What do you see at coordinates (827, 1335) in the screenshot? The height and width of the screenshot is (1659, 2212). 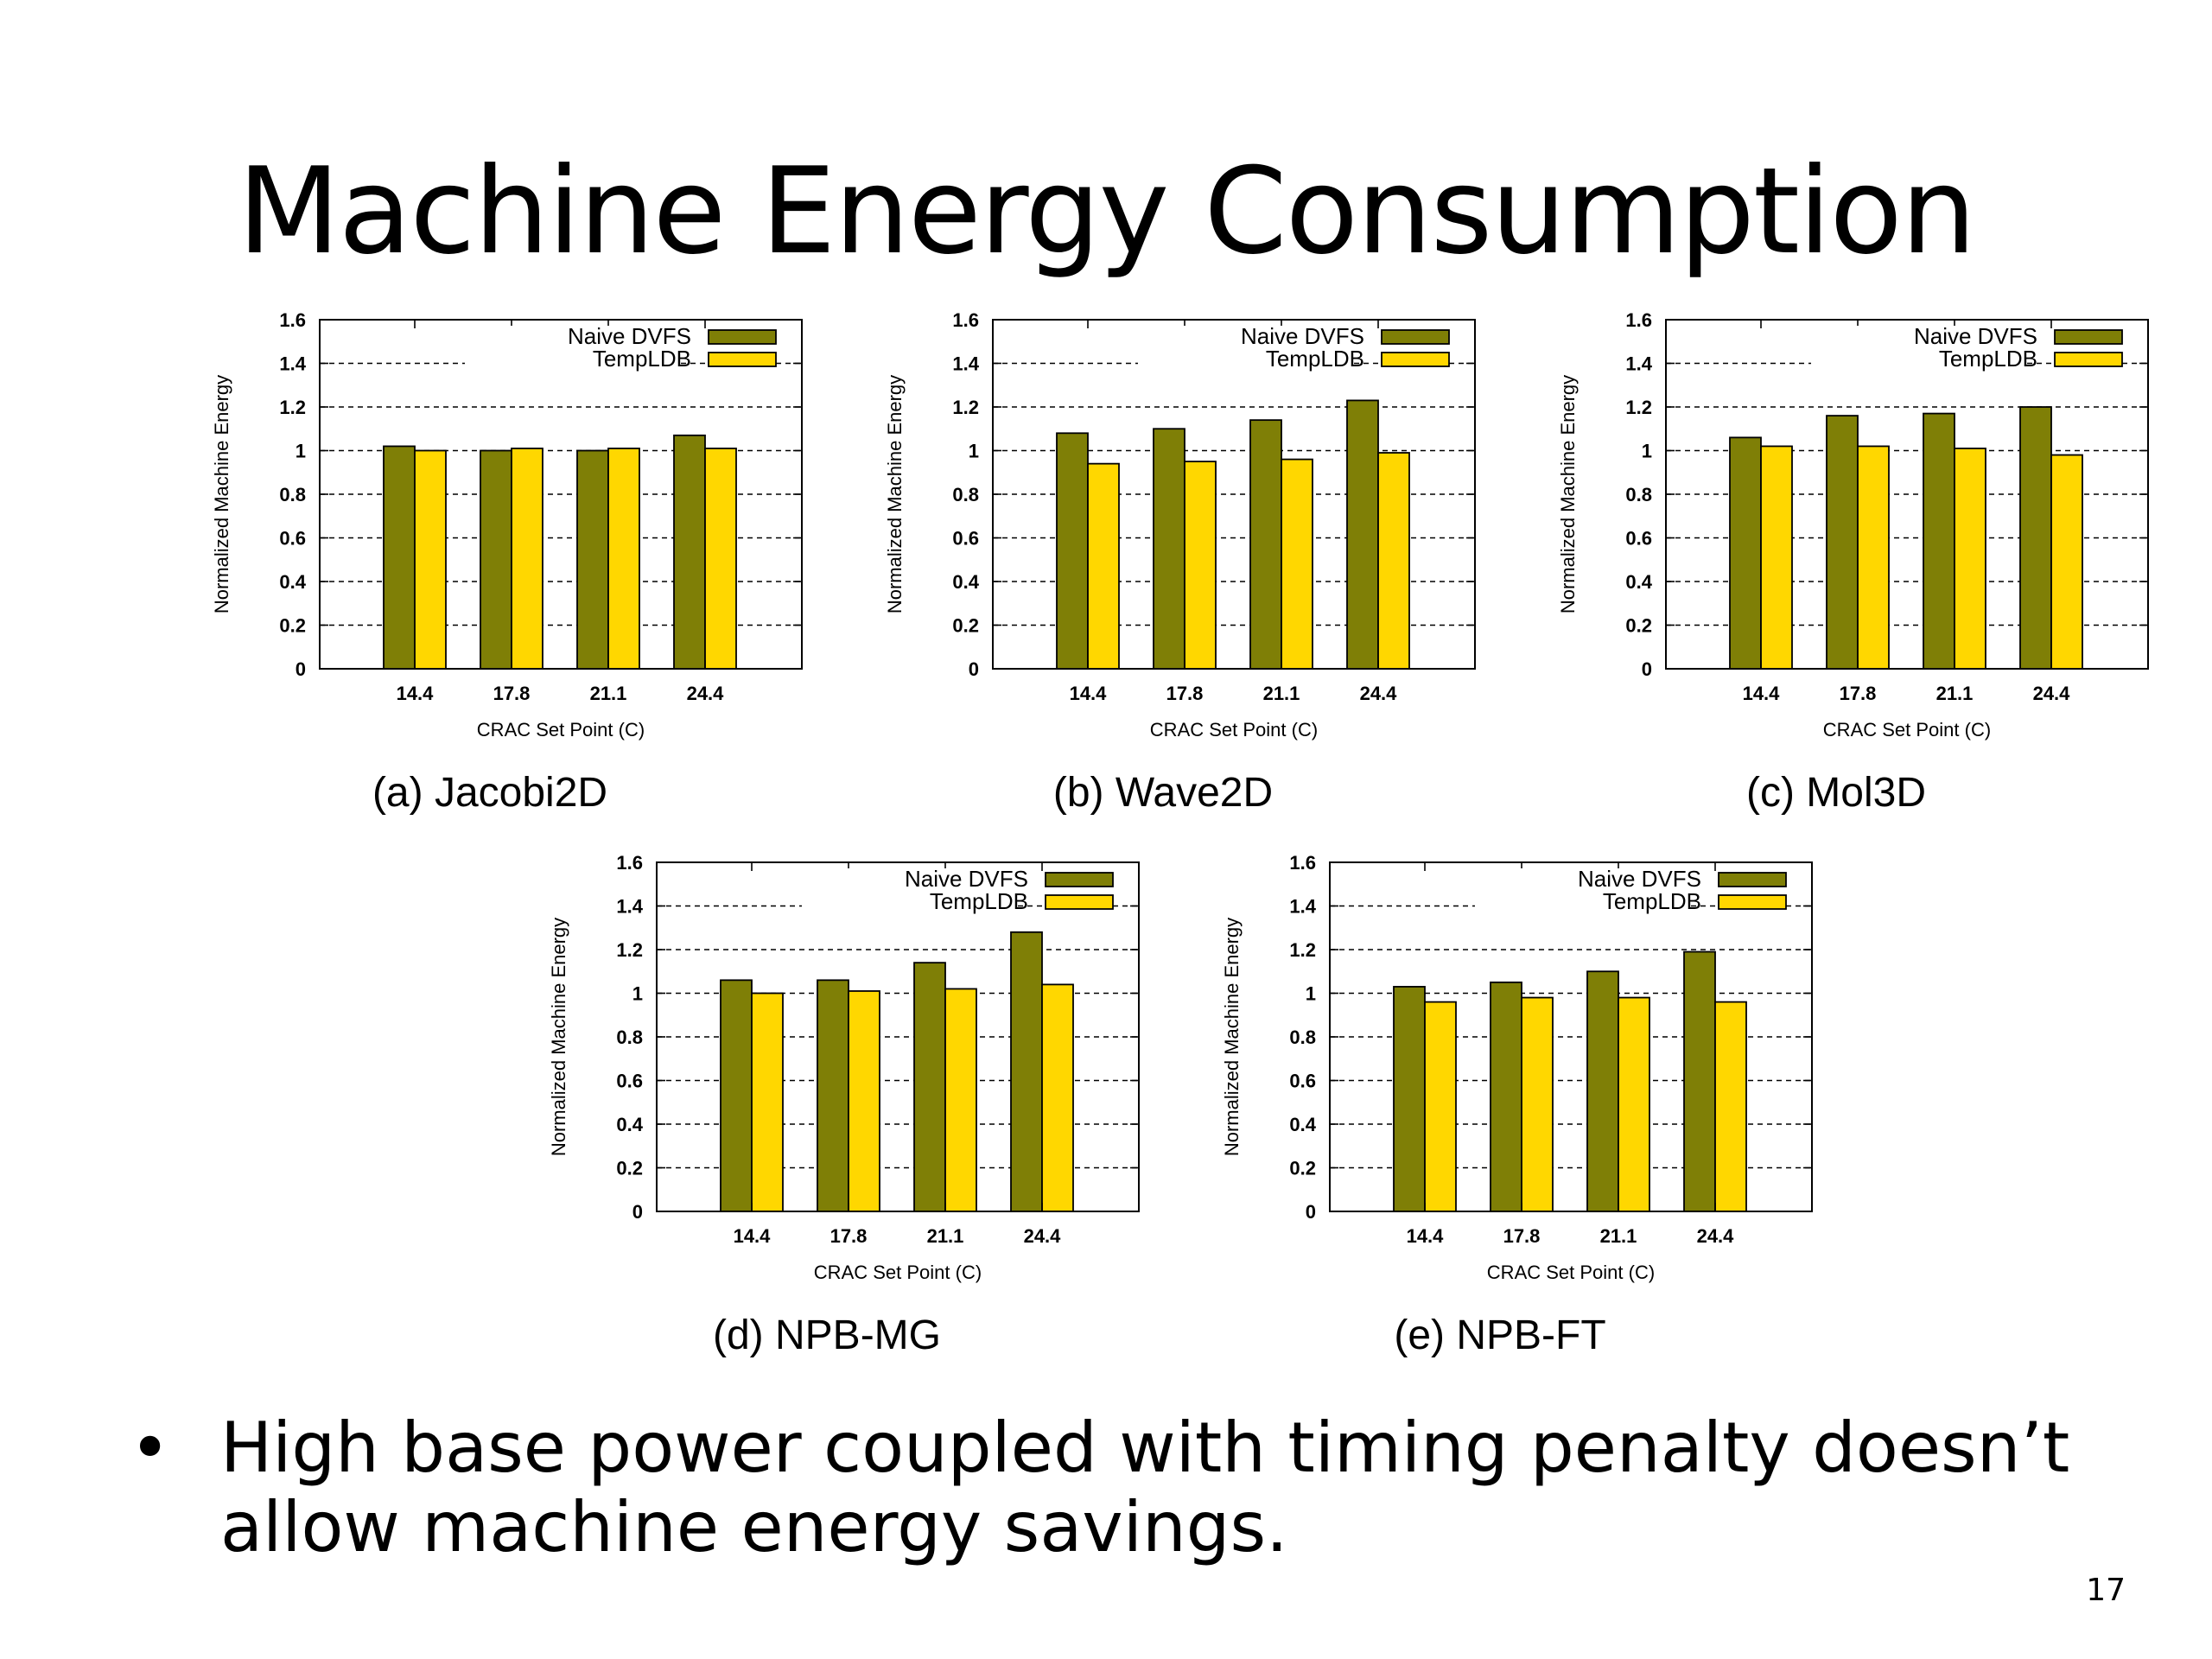 I see `chart-caption: (d) NPB-MG` at bounding box center [827, 1335].